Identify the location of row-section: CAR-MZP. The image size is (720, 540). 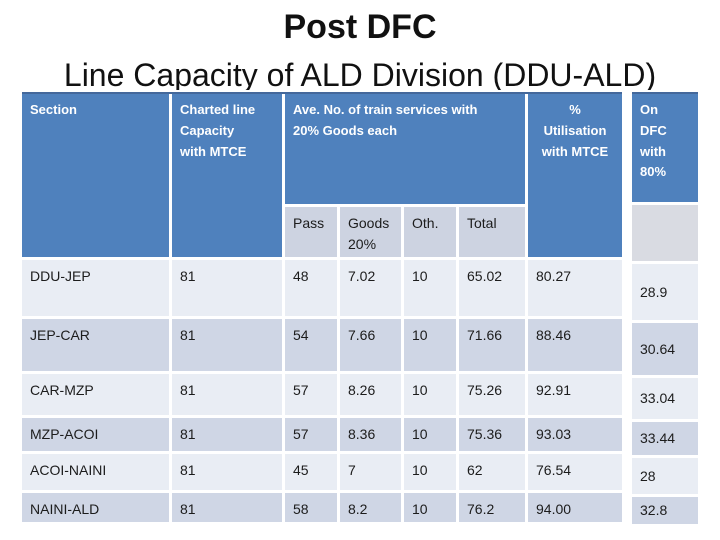
(95, 394).